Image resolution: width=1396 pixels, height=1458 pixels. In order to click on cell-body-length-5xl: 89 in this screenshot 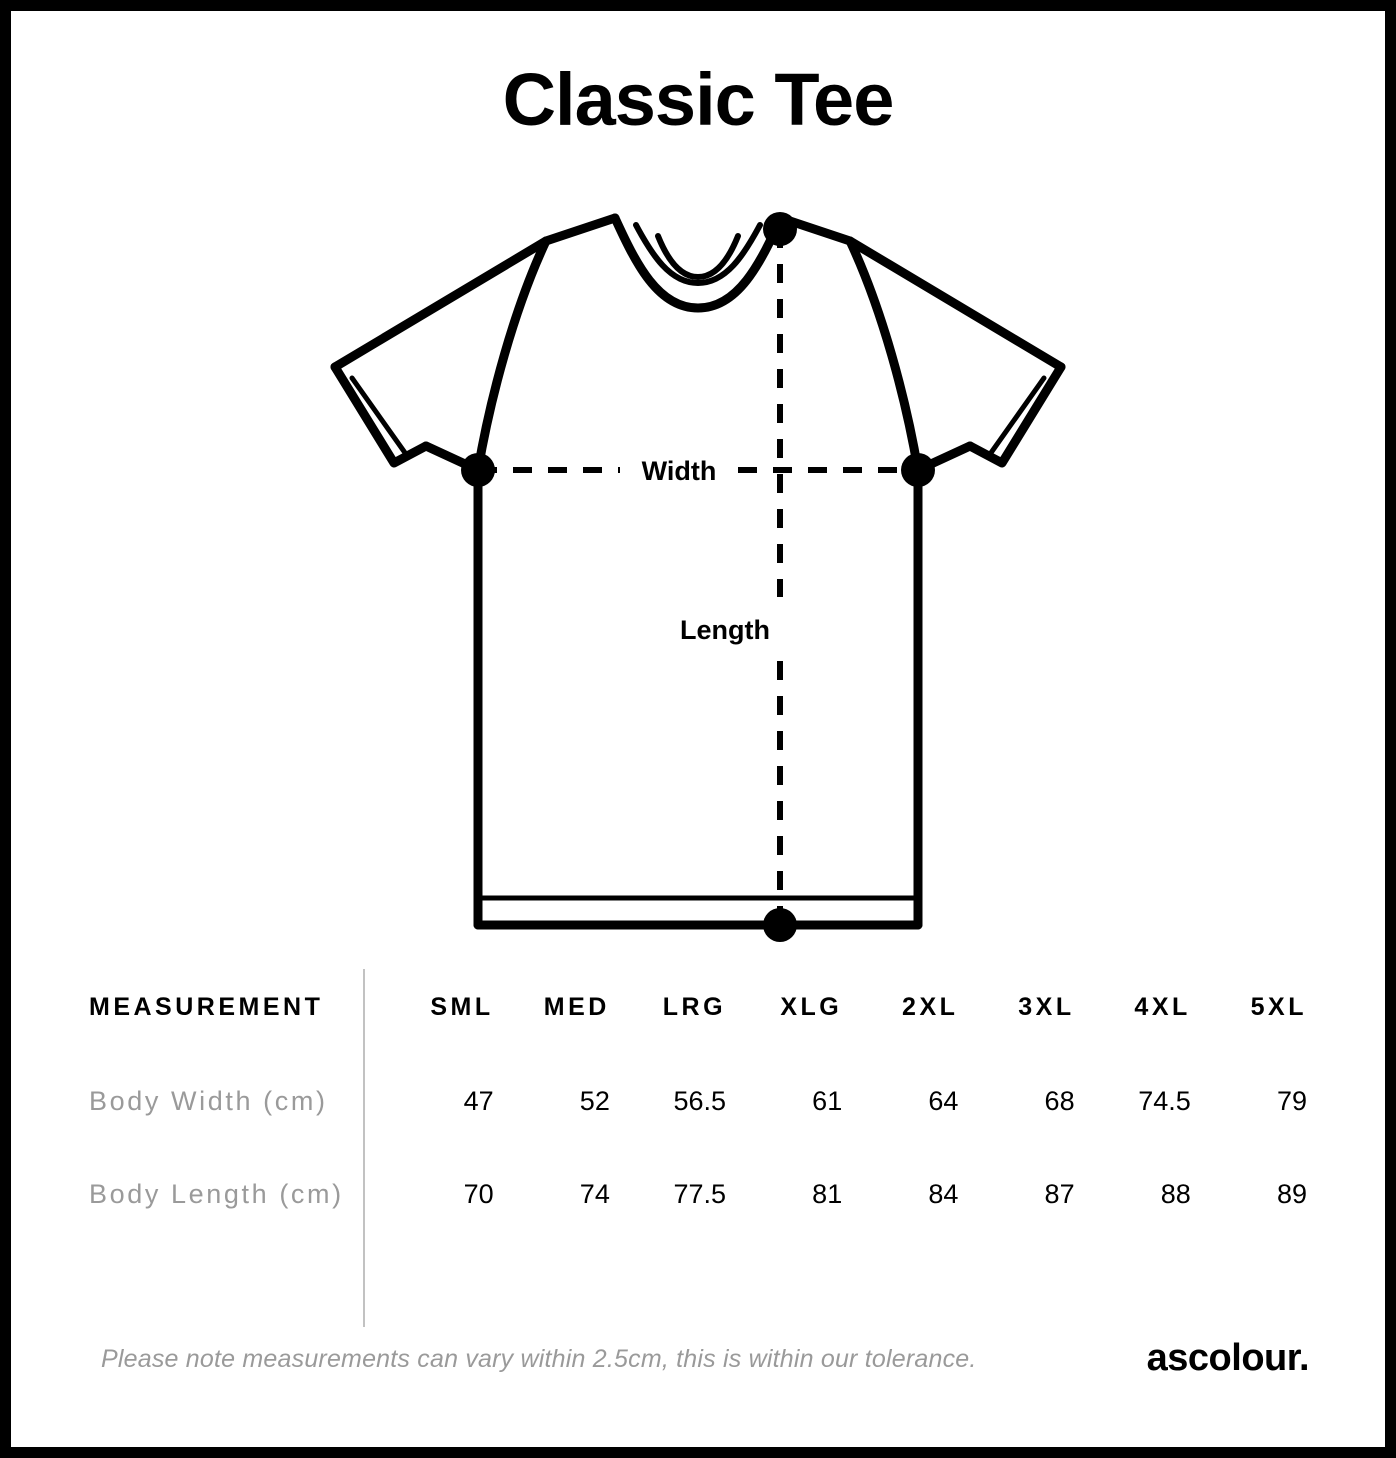, I will do `click(1291, 1194)`.